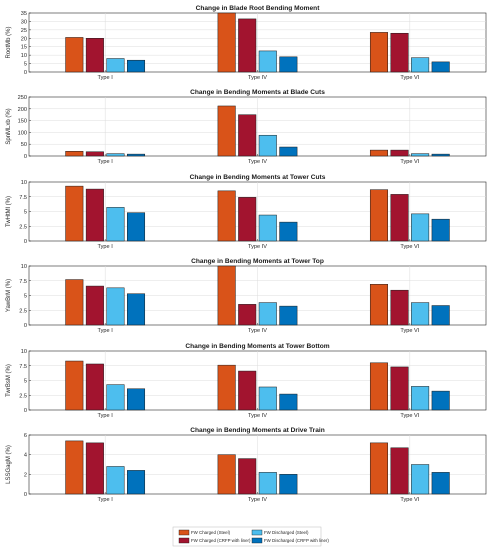 This screenshot has height=550, width=493. I want to click on chart-title: Change in Blade Root Bending Moment, so click(258, 8).